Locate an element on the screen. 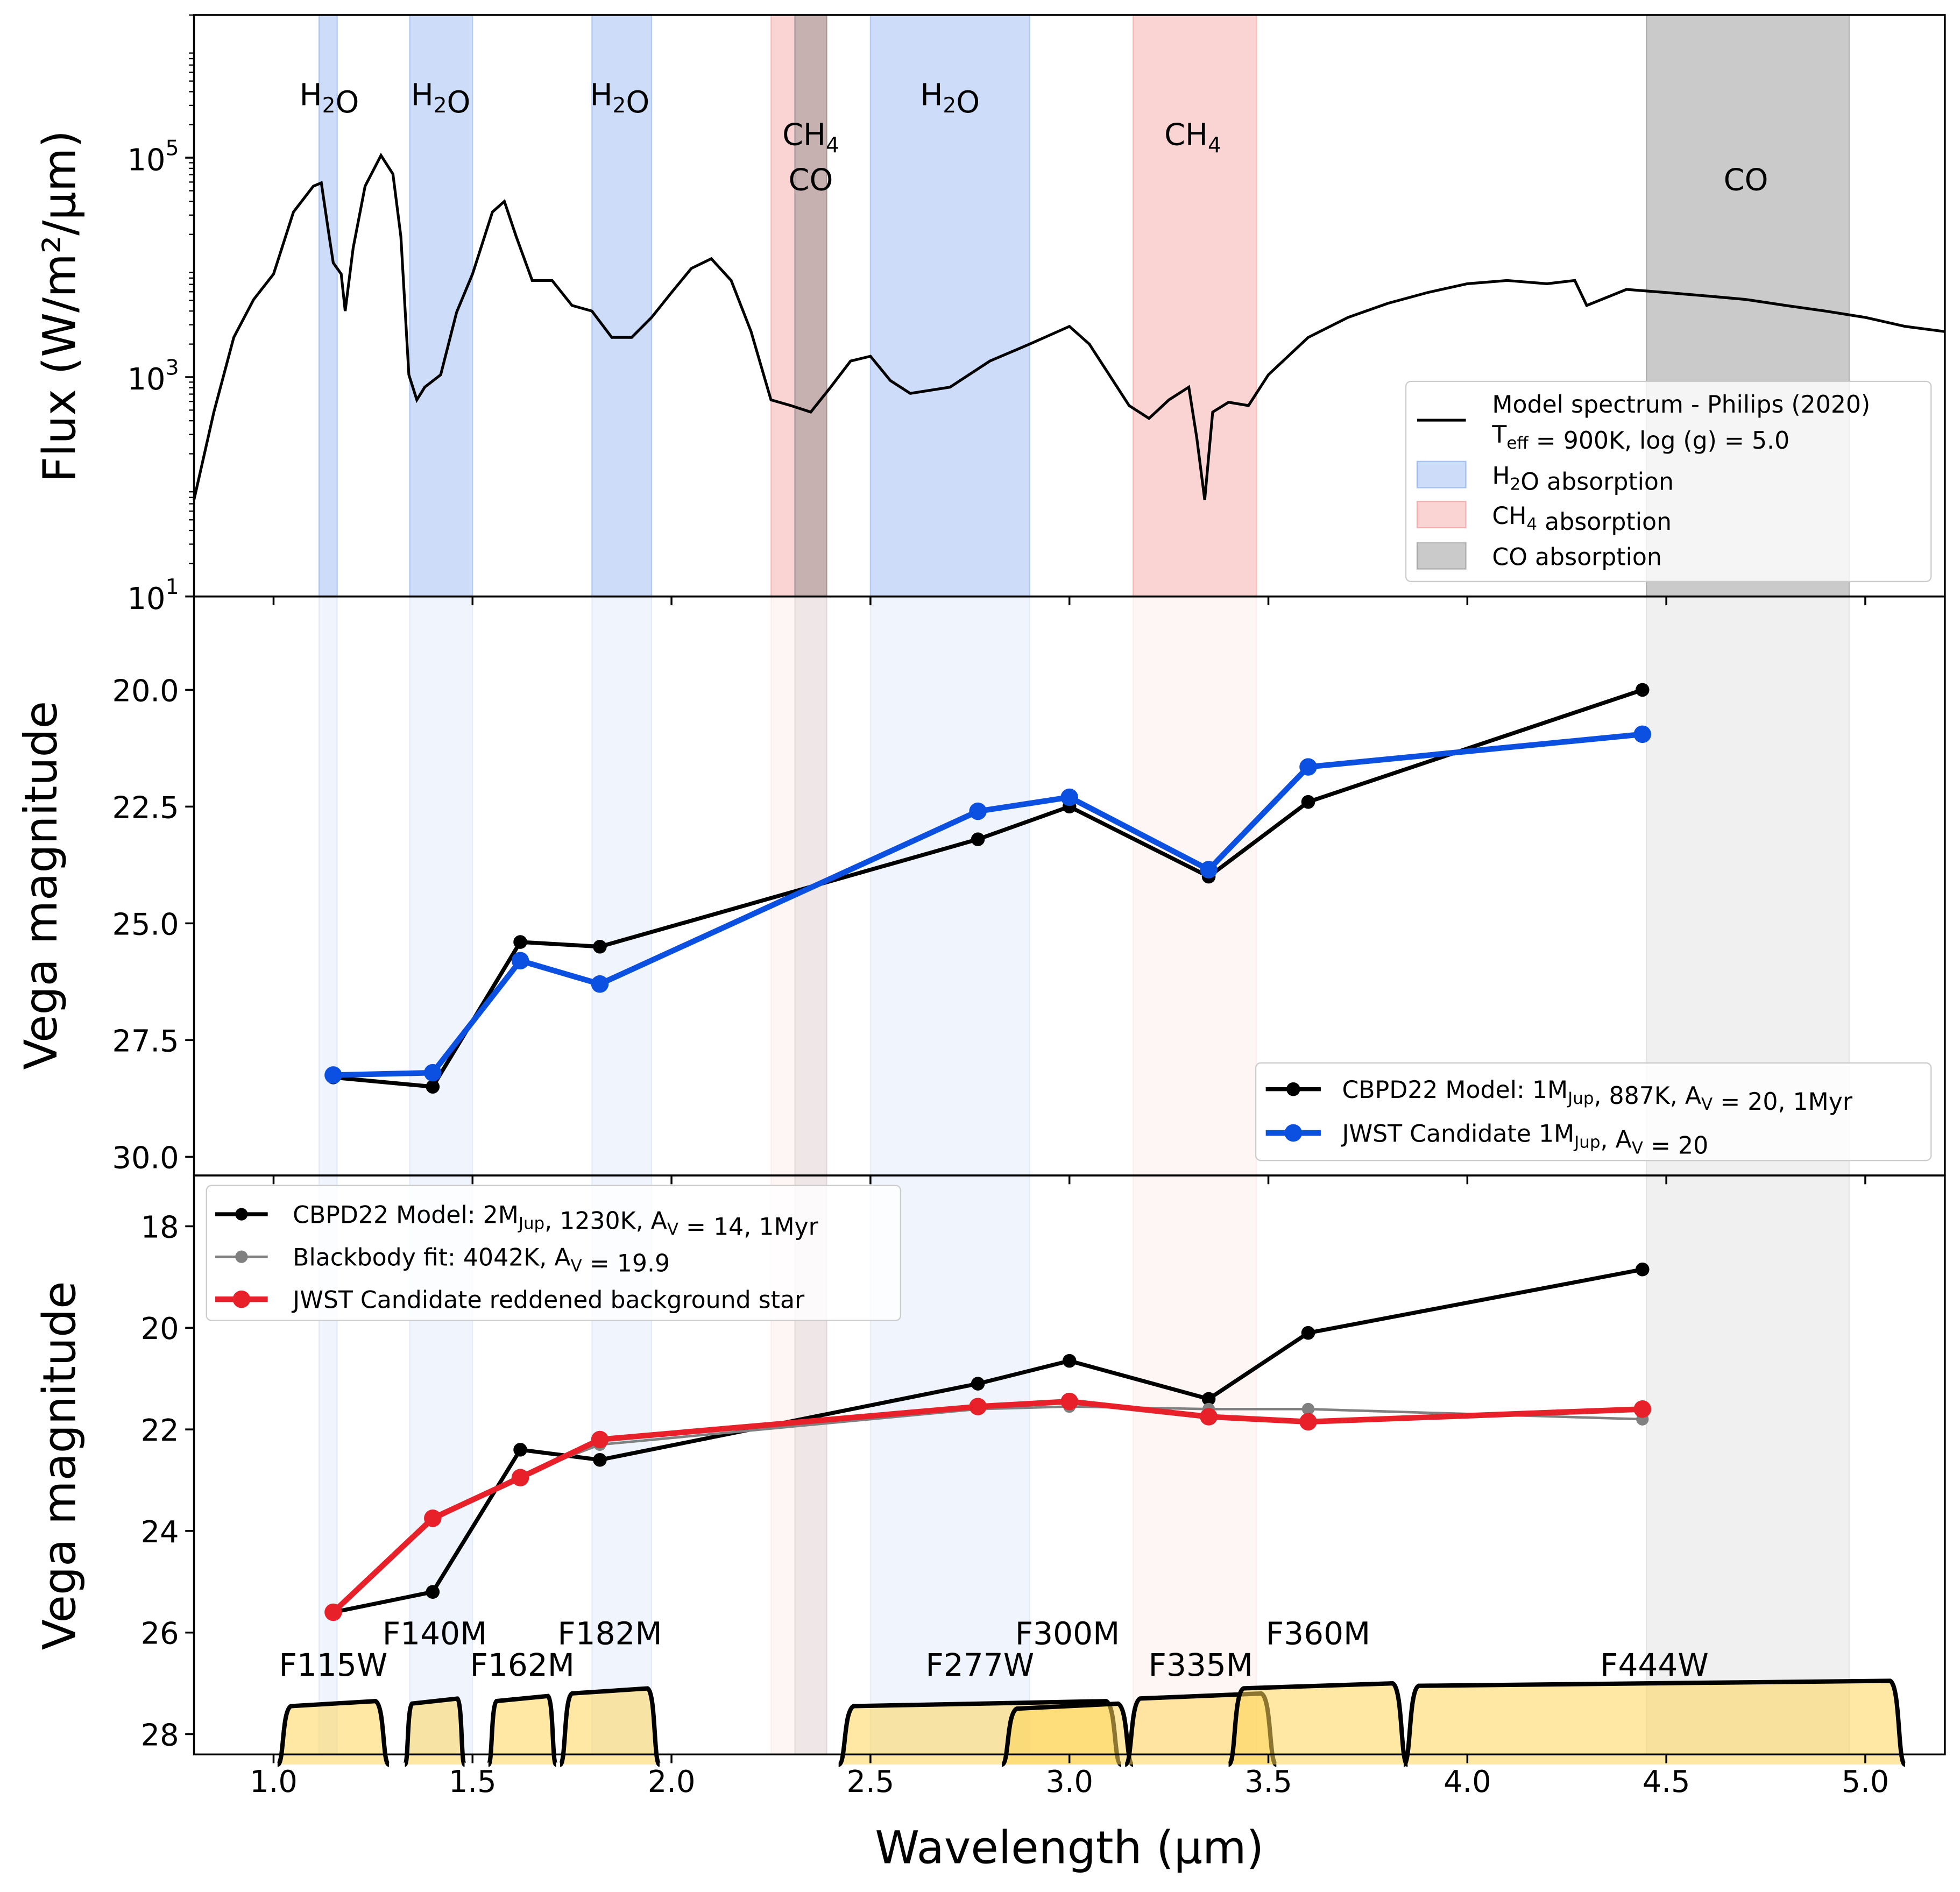 This screenshot has width=1960, height=1892. filter-label-f140m: F140M is located at coordinates (435, 1633).